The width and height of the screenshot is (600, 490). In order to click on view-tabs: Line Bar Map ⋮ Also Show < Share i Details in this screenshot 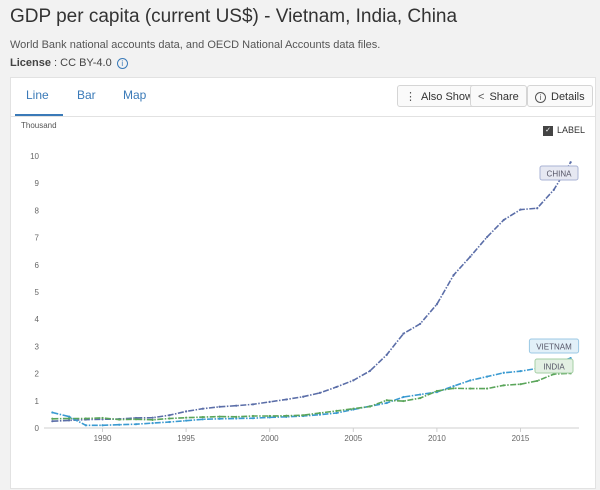, I will do `click(303, 97)`.